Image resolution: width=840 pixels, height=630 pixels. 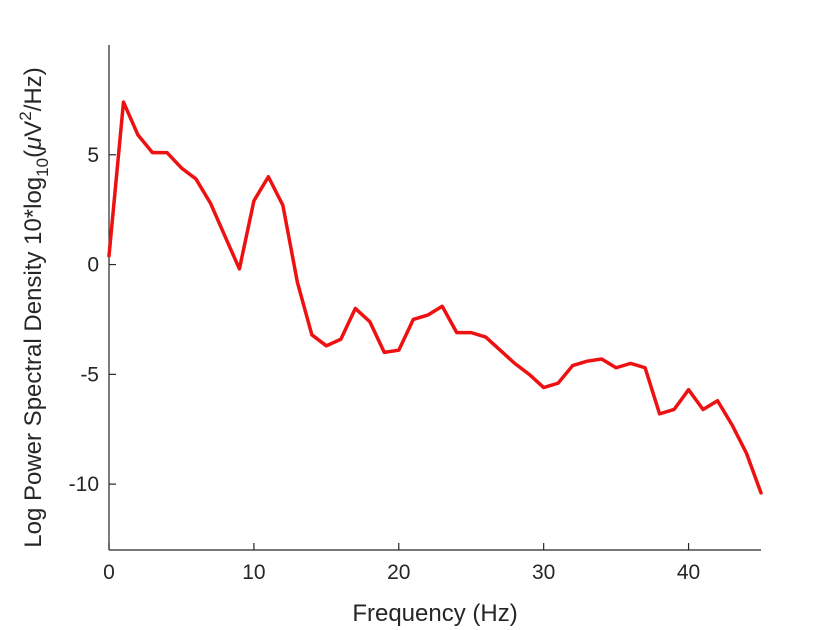 I want to click on y-axis-label-prefix: Log Power Spectral Density 10*log, so click(x=33, y=362).